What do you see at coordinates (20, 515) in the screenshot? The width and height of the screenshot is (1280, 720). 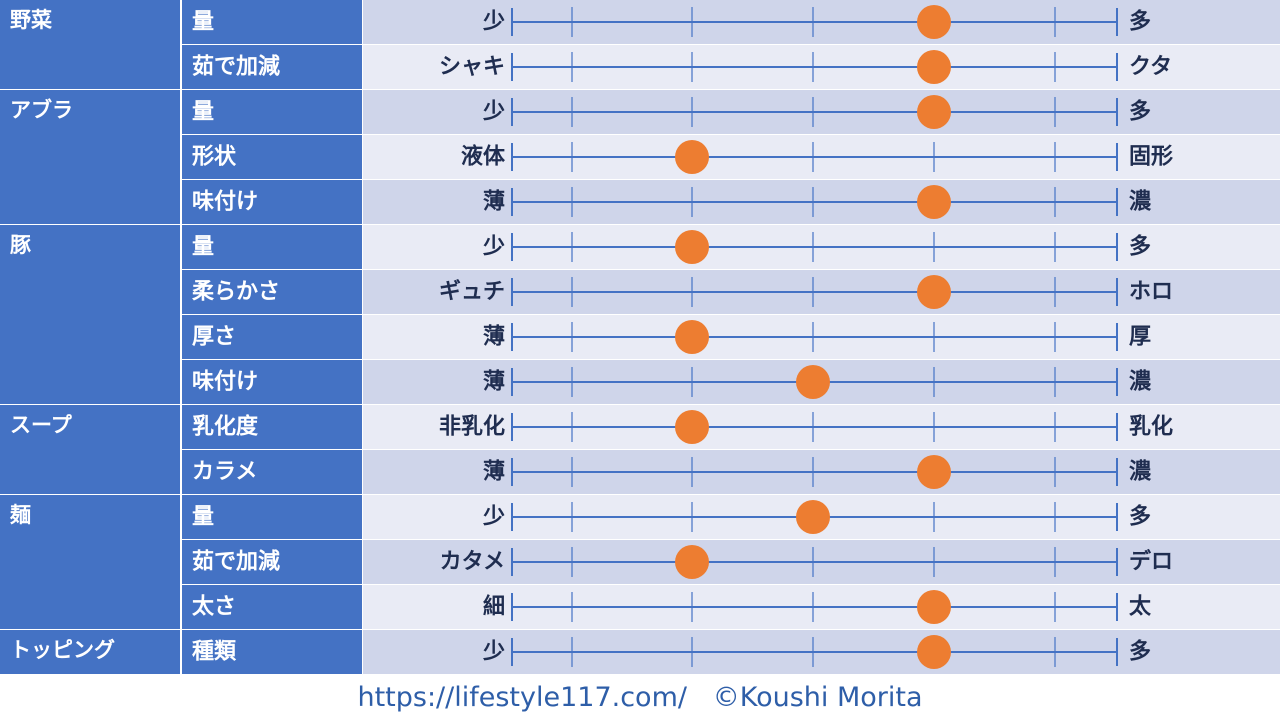 I see `group-label: 麺` at bounding box center [20, 515].